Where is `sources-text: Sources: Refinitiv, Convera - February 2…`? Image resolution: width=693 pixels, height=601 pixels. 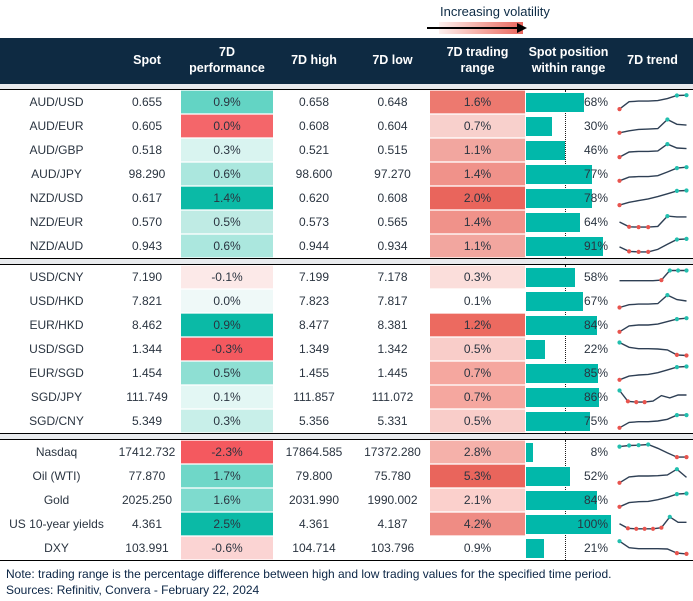
sources-text: Sources: Refinitiv, Convera - February 2… is located at coordinates (133, 590).